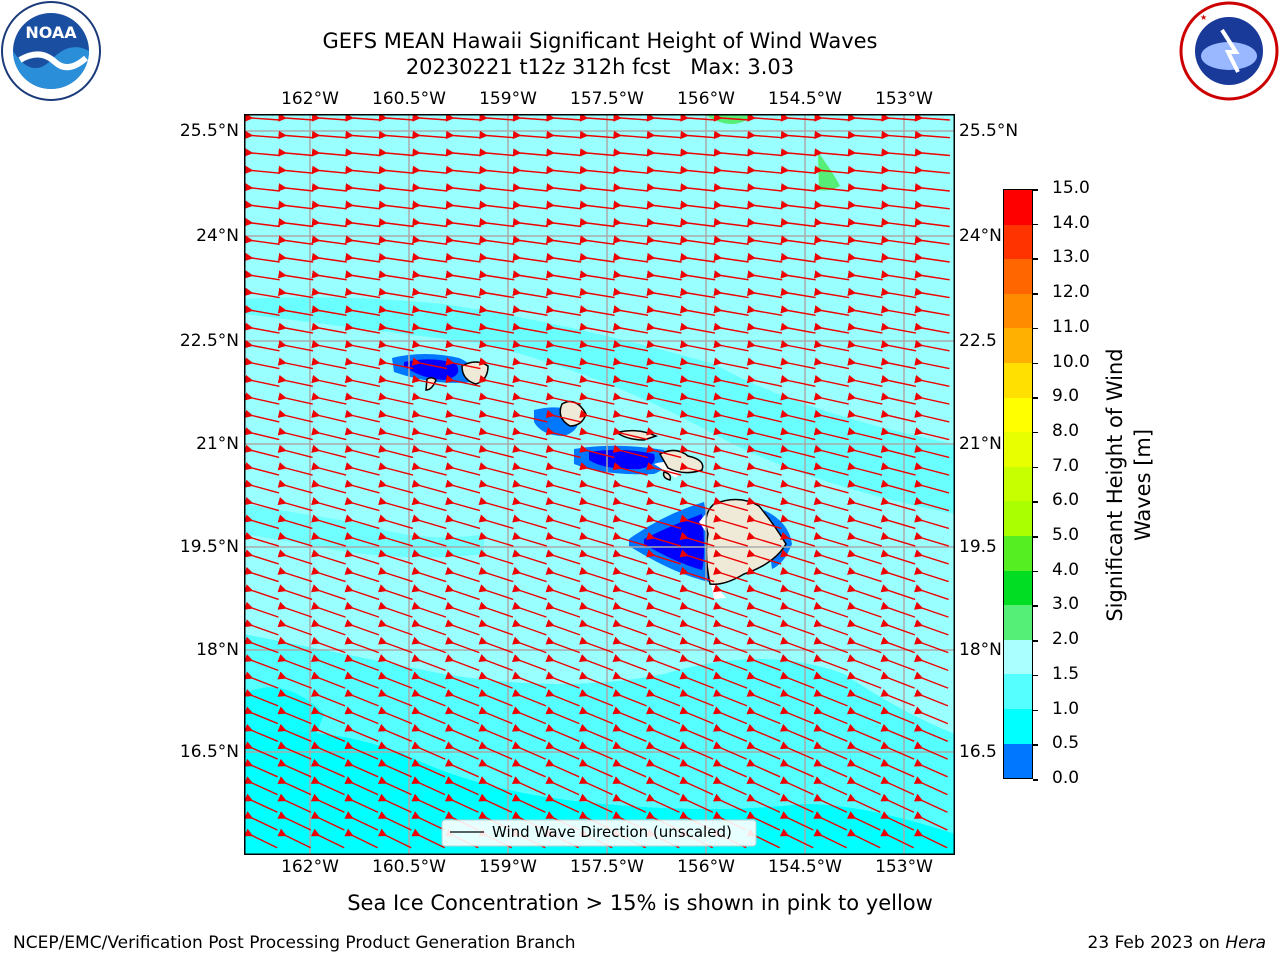 Image resolution: width=1280 pixels, height=960 pixels. What do you see at coordinates (1035, 224) in the screenshot?
I see `colorbar-tick-mark` at bounding box center [1035, 224].